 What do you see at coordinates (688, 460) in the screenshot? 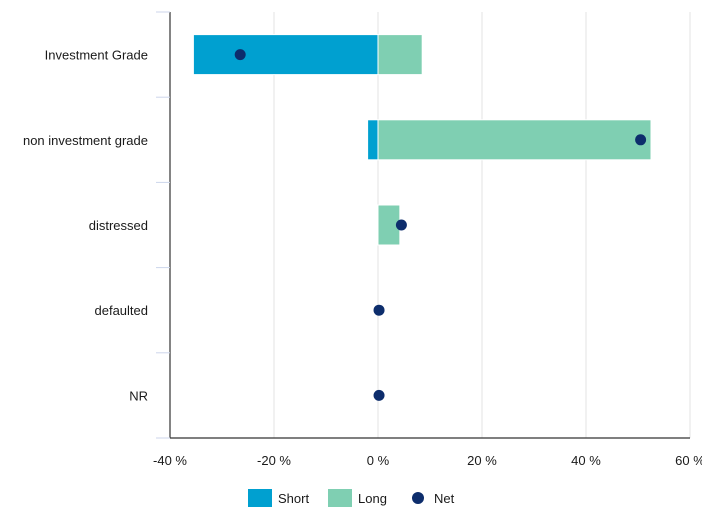
I see `x-tick-label: 60 %` at bounding box center [688, 460].